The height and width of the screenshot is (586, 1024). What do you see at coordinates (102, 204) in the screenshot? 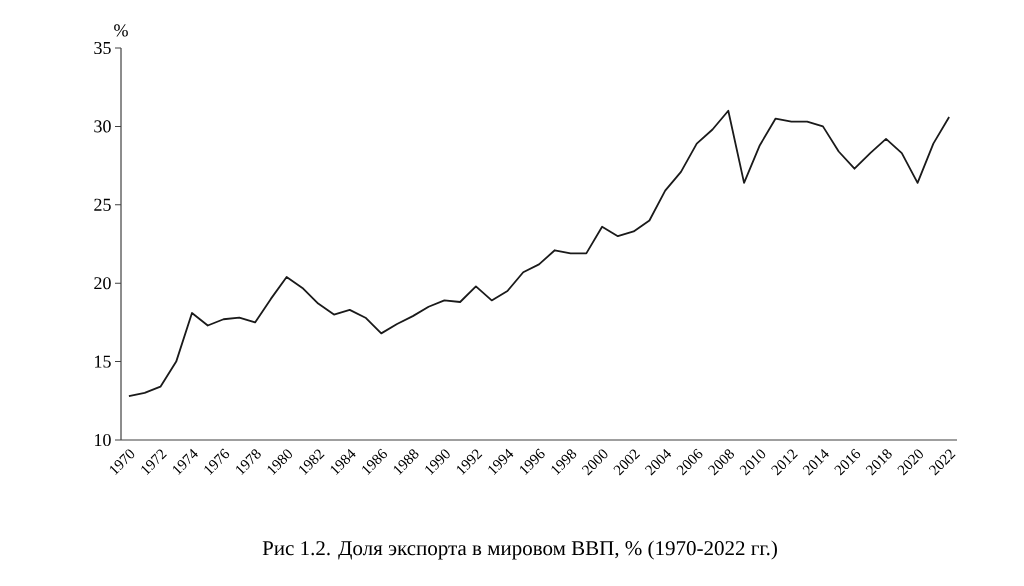
I see `y-tick-label: 25` at bounding box center [102, 204].